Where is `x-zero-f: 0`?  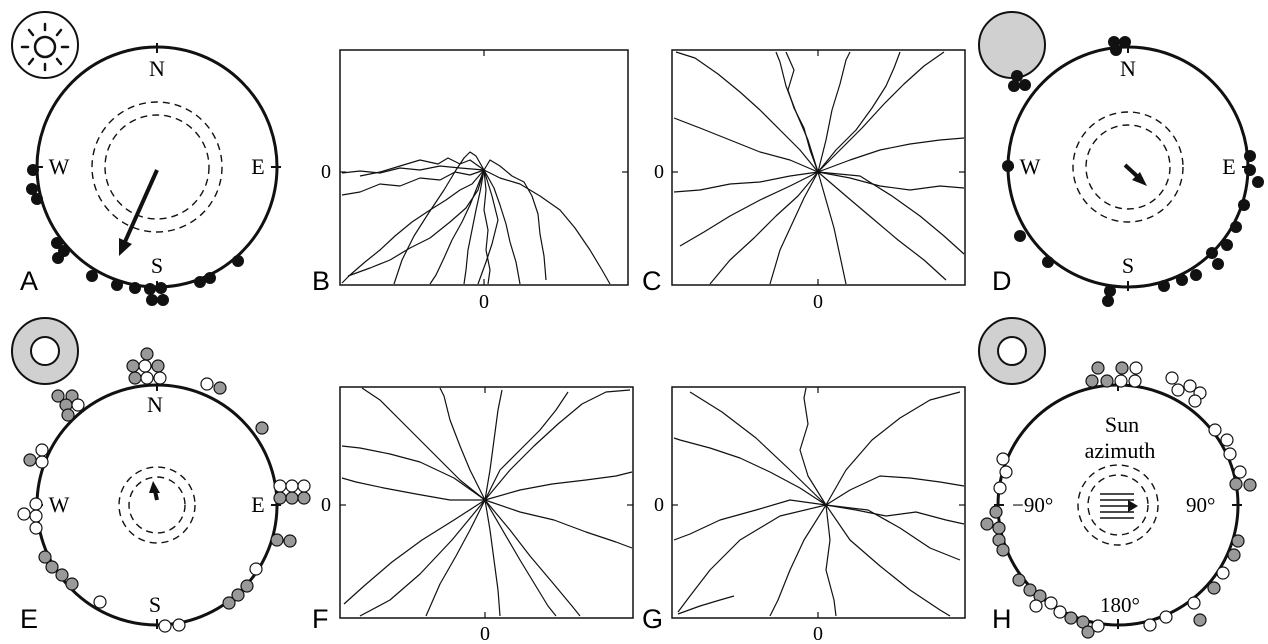
x-zero-f: 0 is located at coordinates (485, 633).